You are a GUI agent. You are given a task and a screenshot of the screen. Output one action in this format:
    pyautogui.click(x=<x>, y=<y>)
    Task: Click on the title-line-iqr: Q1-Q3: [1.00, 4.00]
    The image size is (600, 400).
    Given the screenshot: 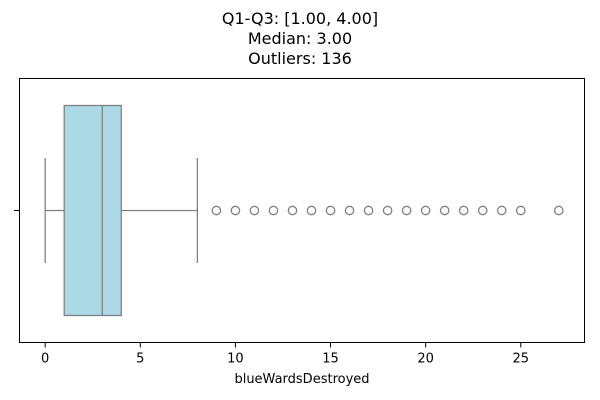 What is the action you would take?
    pyautogui.click(x=300, y=18)
    